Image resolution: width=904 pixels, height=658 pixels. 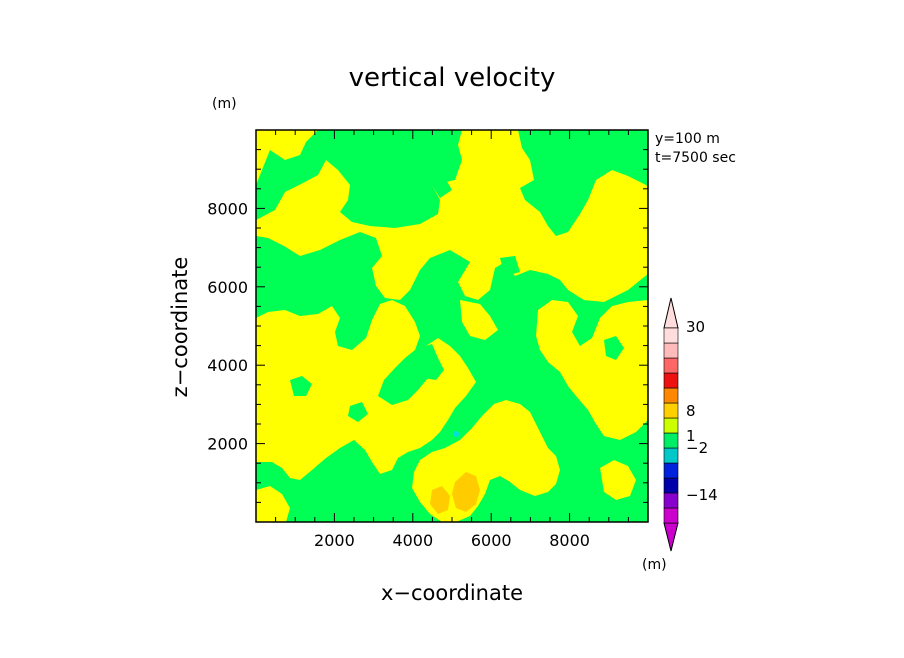 I want to click on info-line-time: t=7500 sec, so click(x=695, y=158).